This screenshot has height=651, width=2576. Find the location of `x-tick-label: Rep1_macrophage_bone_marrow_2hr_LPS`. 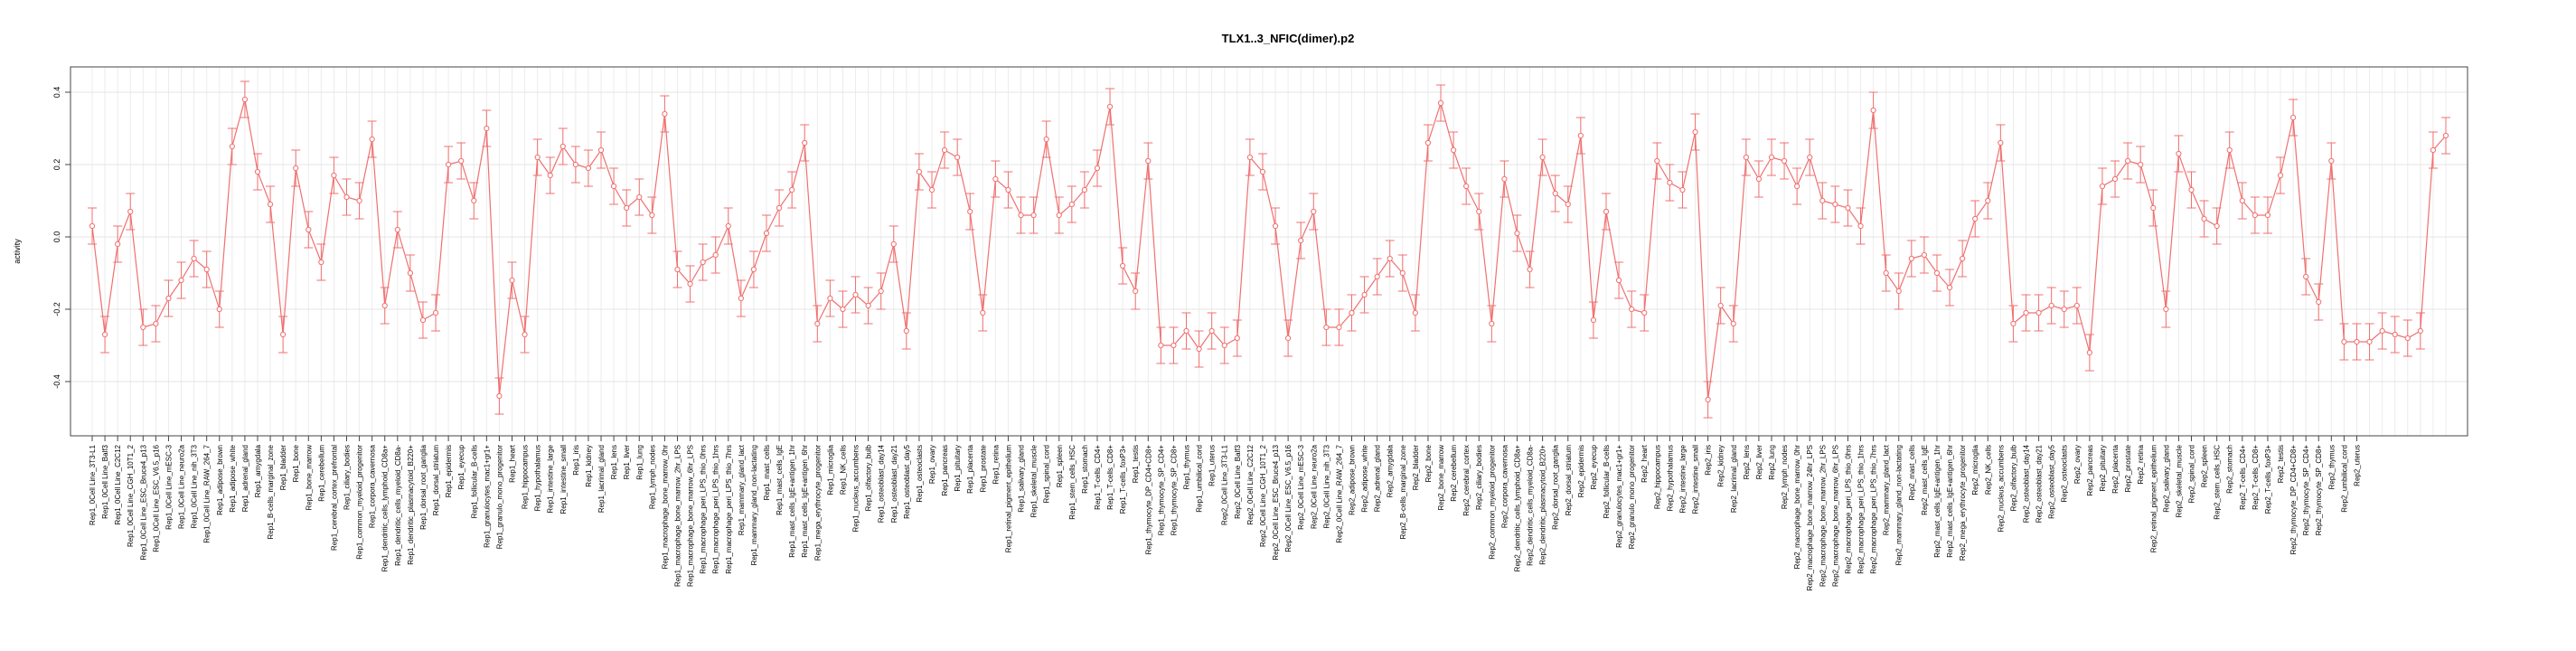

x-tick-label: Rep1_macrophage_bone_marrow_2hr_LPS is located at coordinates (677, 516).